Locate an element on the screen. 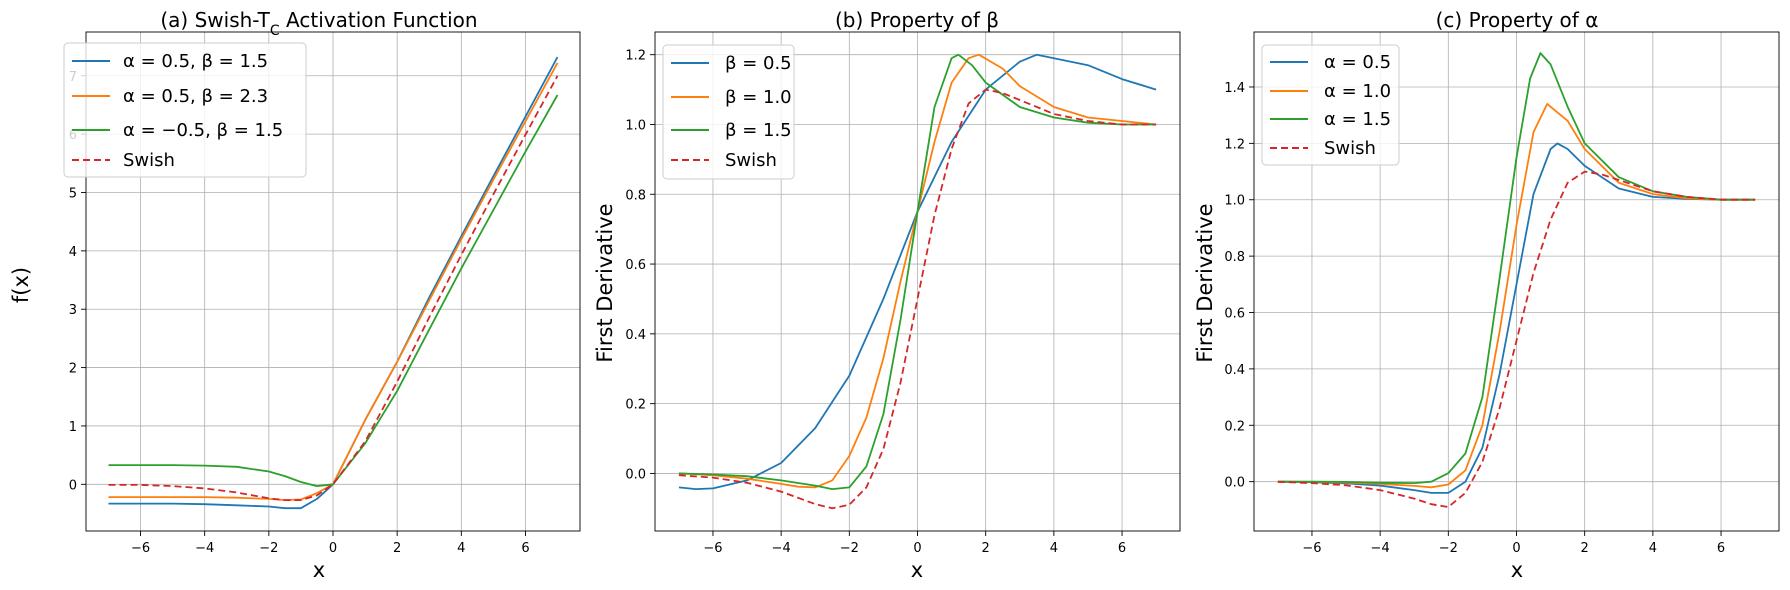 This screenshot has height=590, width=1790. panel-b-xtick-label-2: −2 is located at coordinates (849, 548).